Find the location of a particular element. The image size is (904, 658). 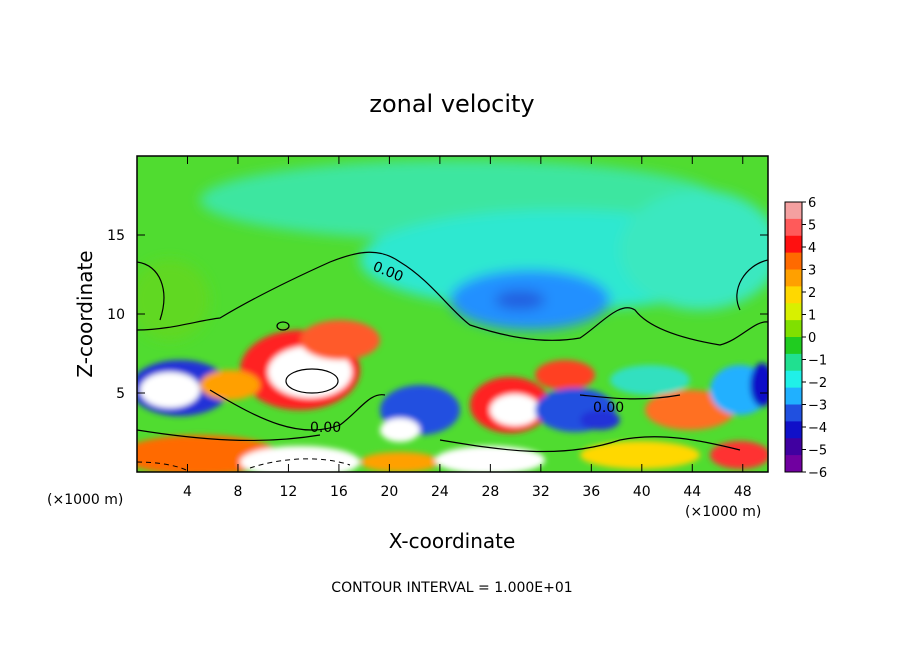

colorbar-tick-label: −6 is located at coordinates (817, 473).